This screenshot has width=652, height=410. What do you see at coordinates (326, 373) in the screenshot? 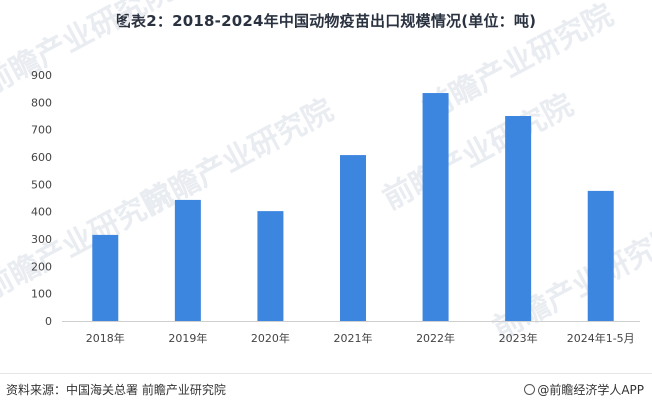
I see `footer-divider` at bounding box center [326, 373].